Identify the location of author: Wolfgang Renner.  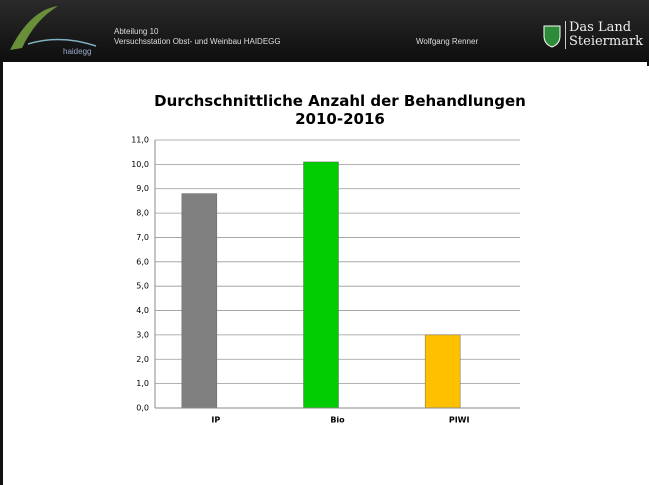
(447, 41).